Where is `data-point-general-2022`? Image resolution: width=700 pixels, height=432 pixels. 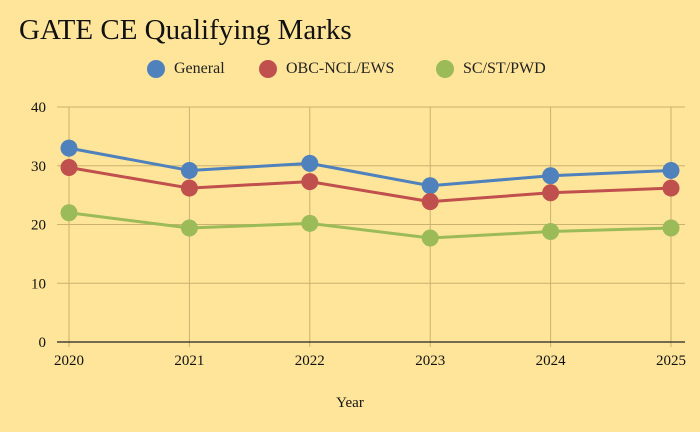
data-point-general-2022 is located at coordinates (310, 163).